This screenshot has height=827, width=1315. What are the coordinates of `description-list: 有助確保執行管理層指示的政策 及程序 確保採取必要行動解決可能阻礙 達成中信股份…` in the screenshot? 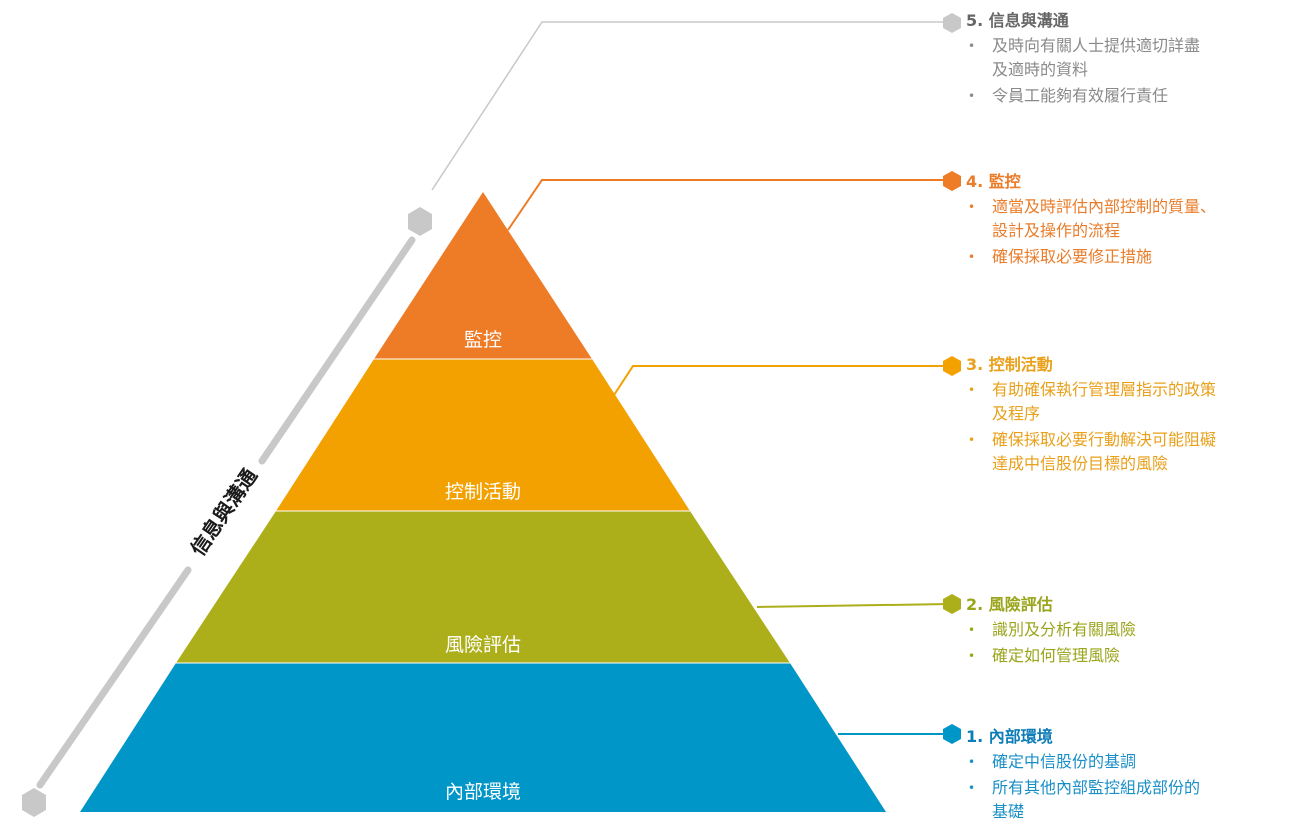 It's located at (1138, 427).